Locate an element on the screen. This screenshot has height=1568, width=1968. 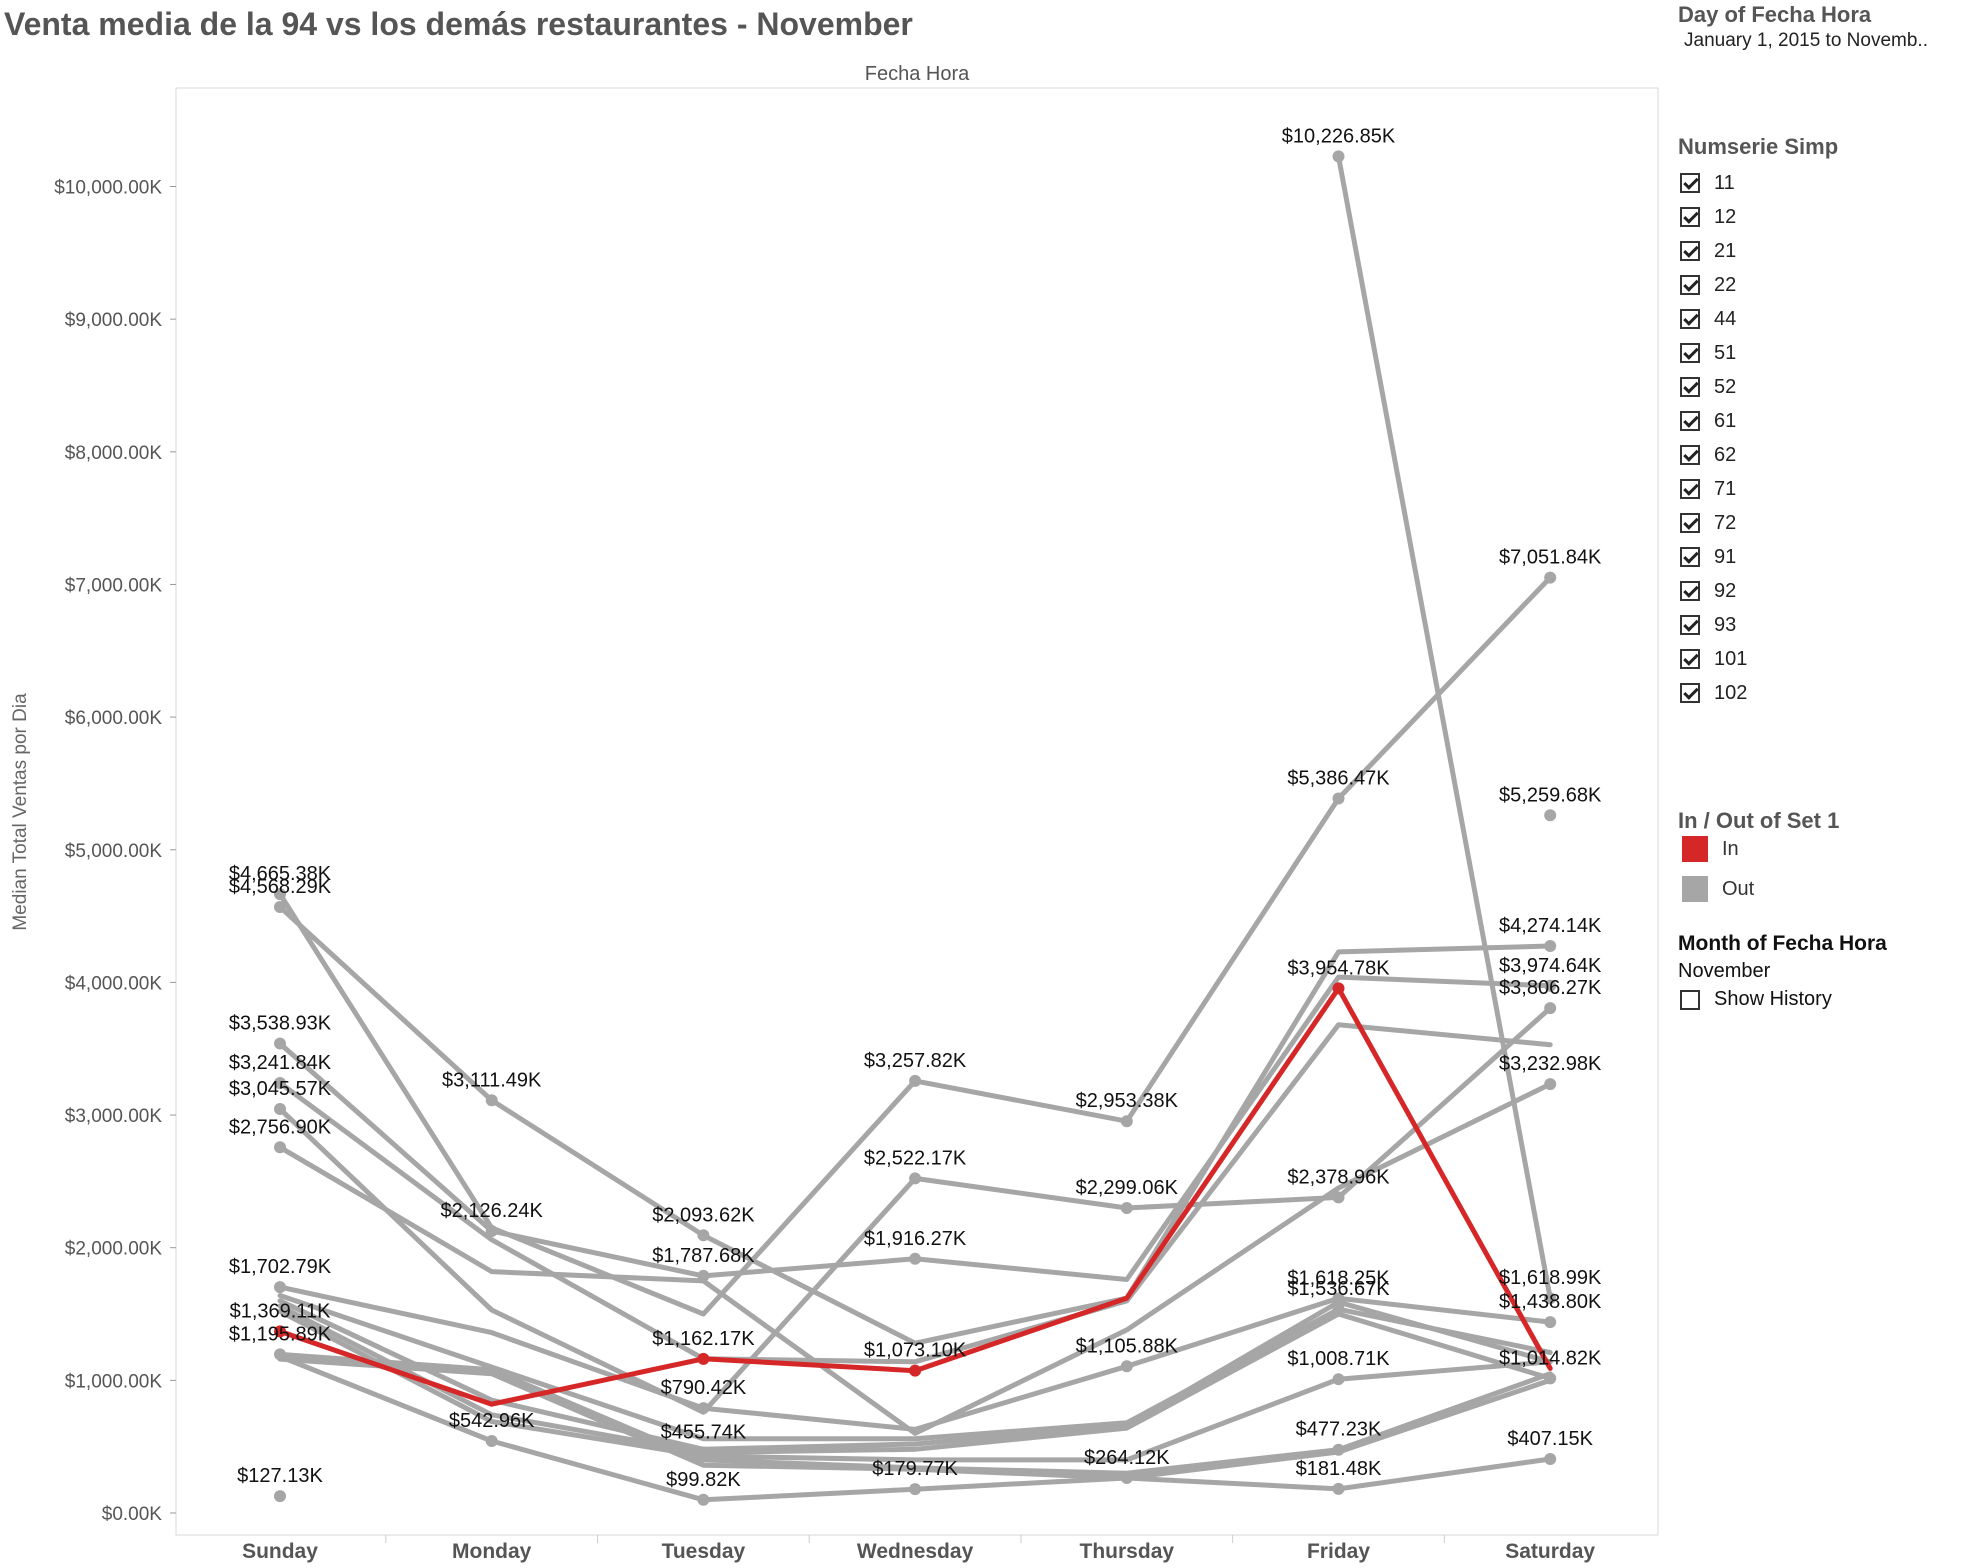
x-tick-label: Thursday is located at coordinates (1127, 1551).